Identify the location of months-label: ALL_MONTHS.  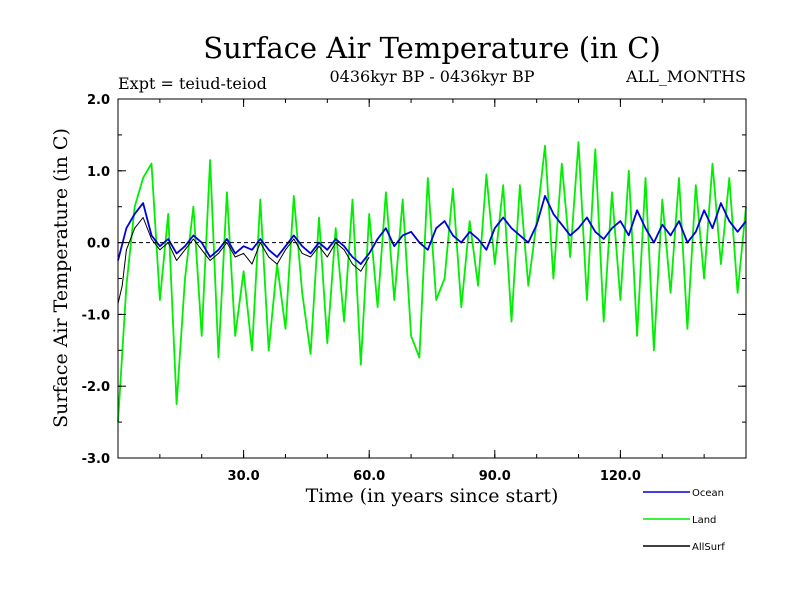
(685, 76).